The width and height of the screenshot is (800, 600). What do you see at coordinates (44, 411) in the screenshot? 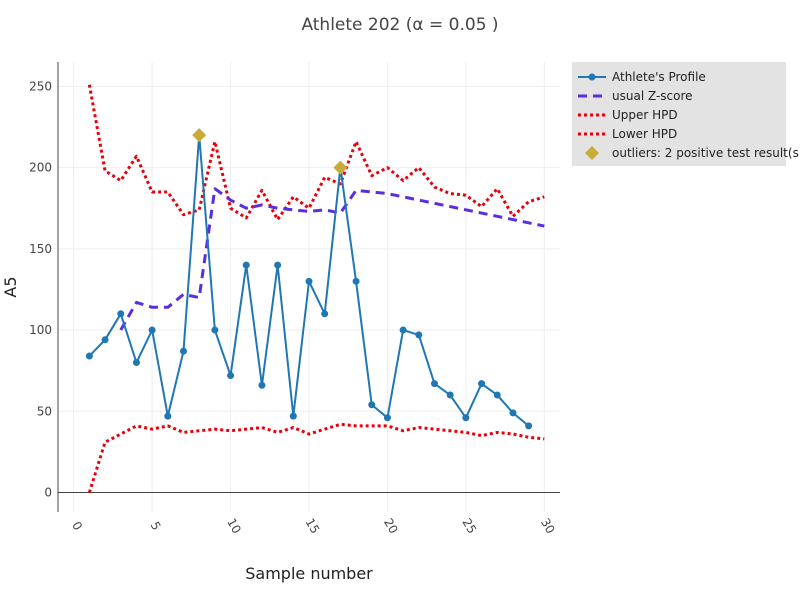
I see `y-tick-label: 50` at bounding box center [44, 411].